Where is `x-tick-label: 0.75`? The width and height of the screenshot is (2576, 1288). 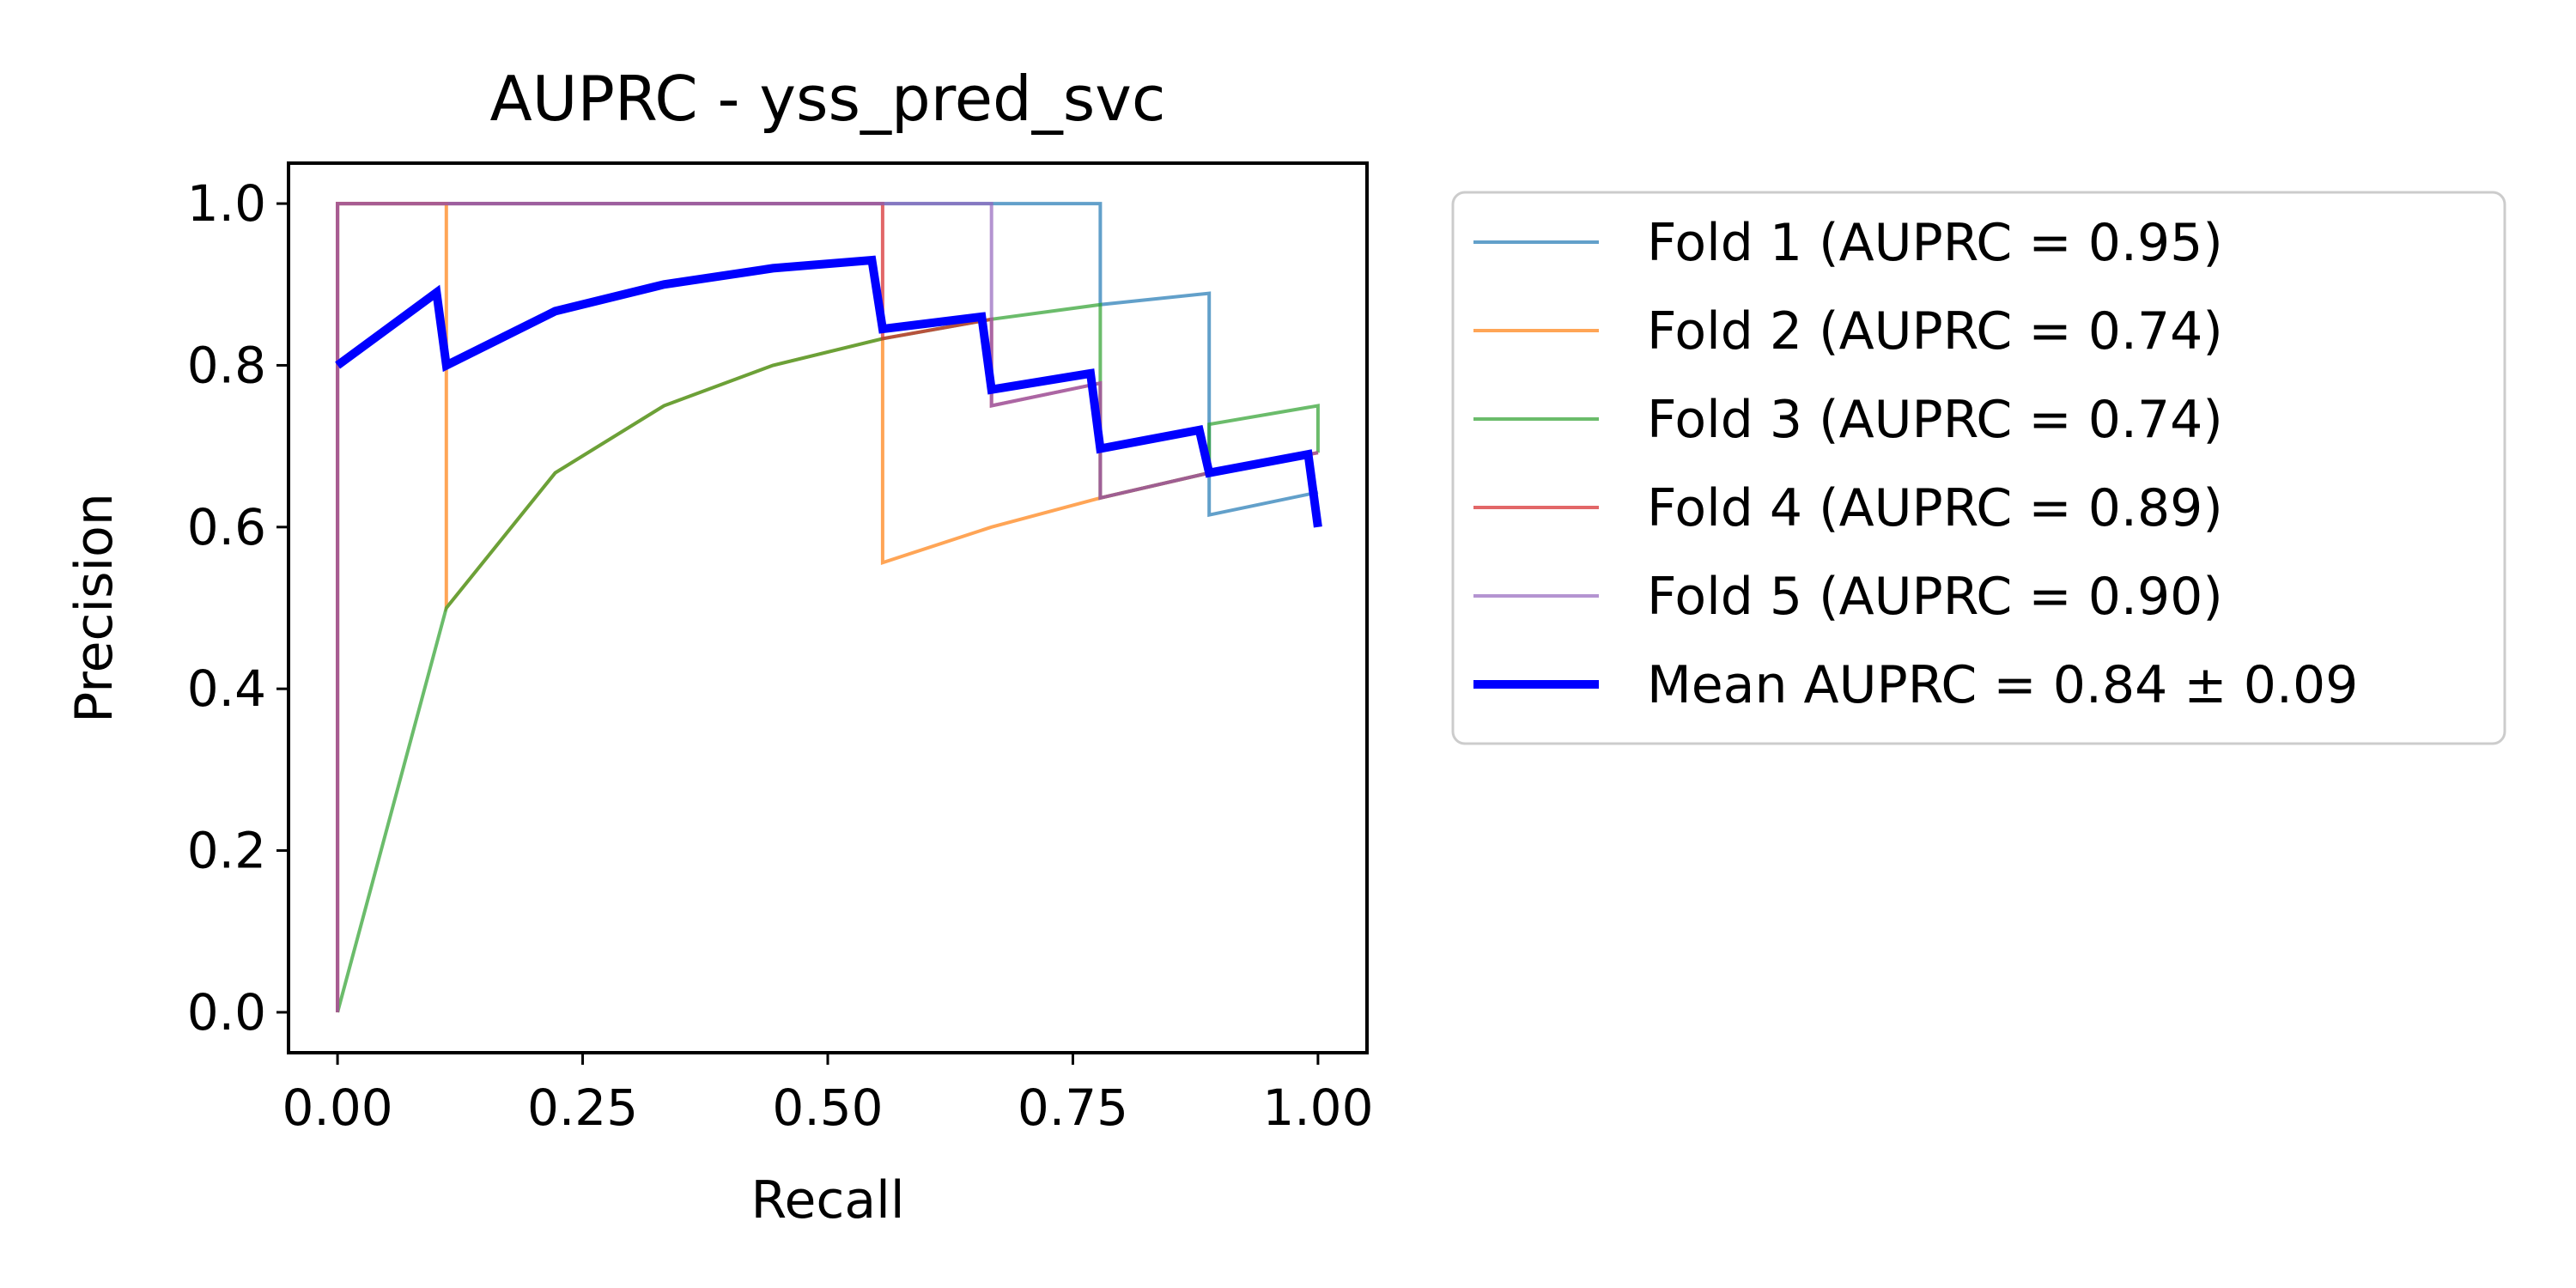
x-tick-label: 0.75 is located at coordinates (1073, 1107).